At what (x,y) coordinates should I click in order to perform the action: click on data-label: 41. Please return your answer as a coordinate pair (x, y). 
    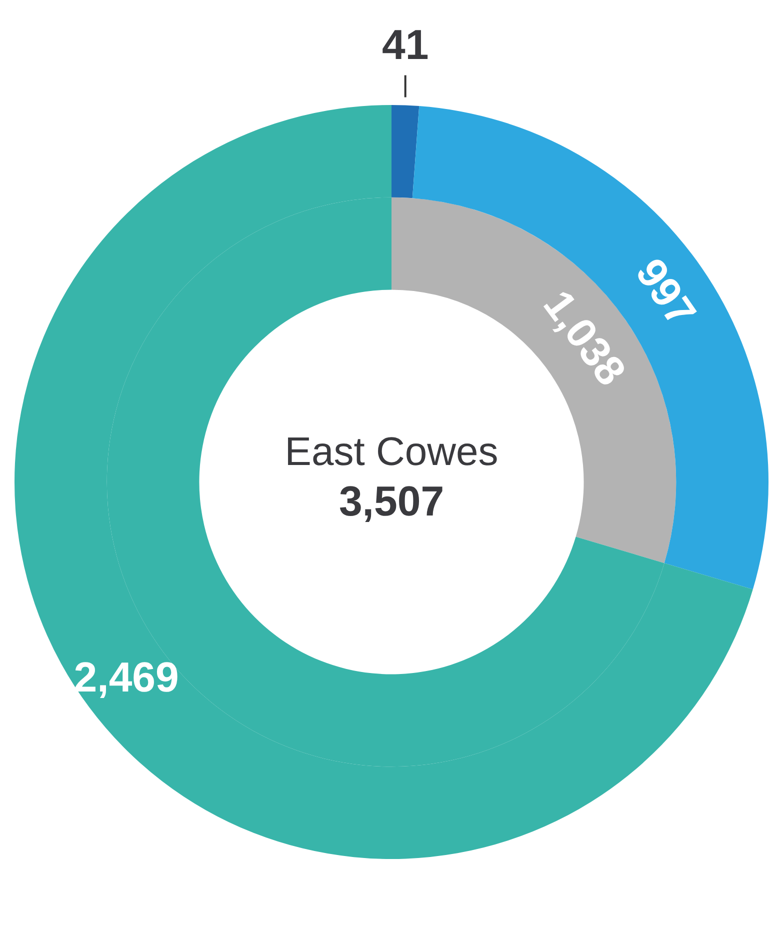
    Looking at the image, I should click on (405, 44).